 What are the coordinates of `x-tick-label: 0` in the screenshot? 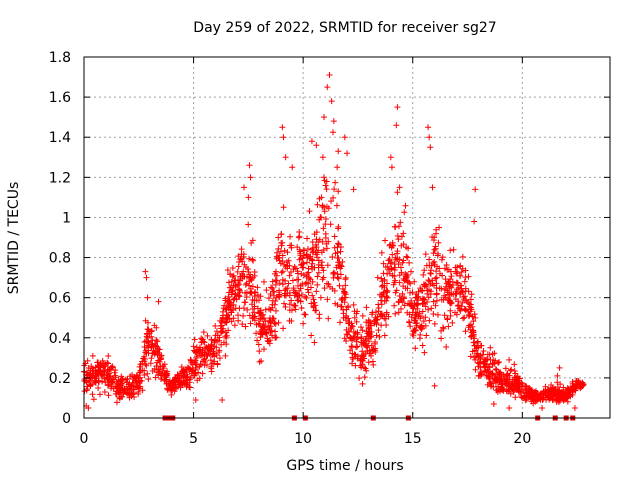 It's located at (84, 439).